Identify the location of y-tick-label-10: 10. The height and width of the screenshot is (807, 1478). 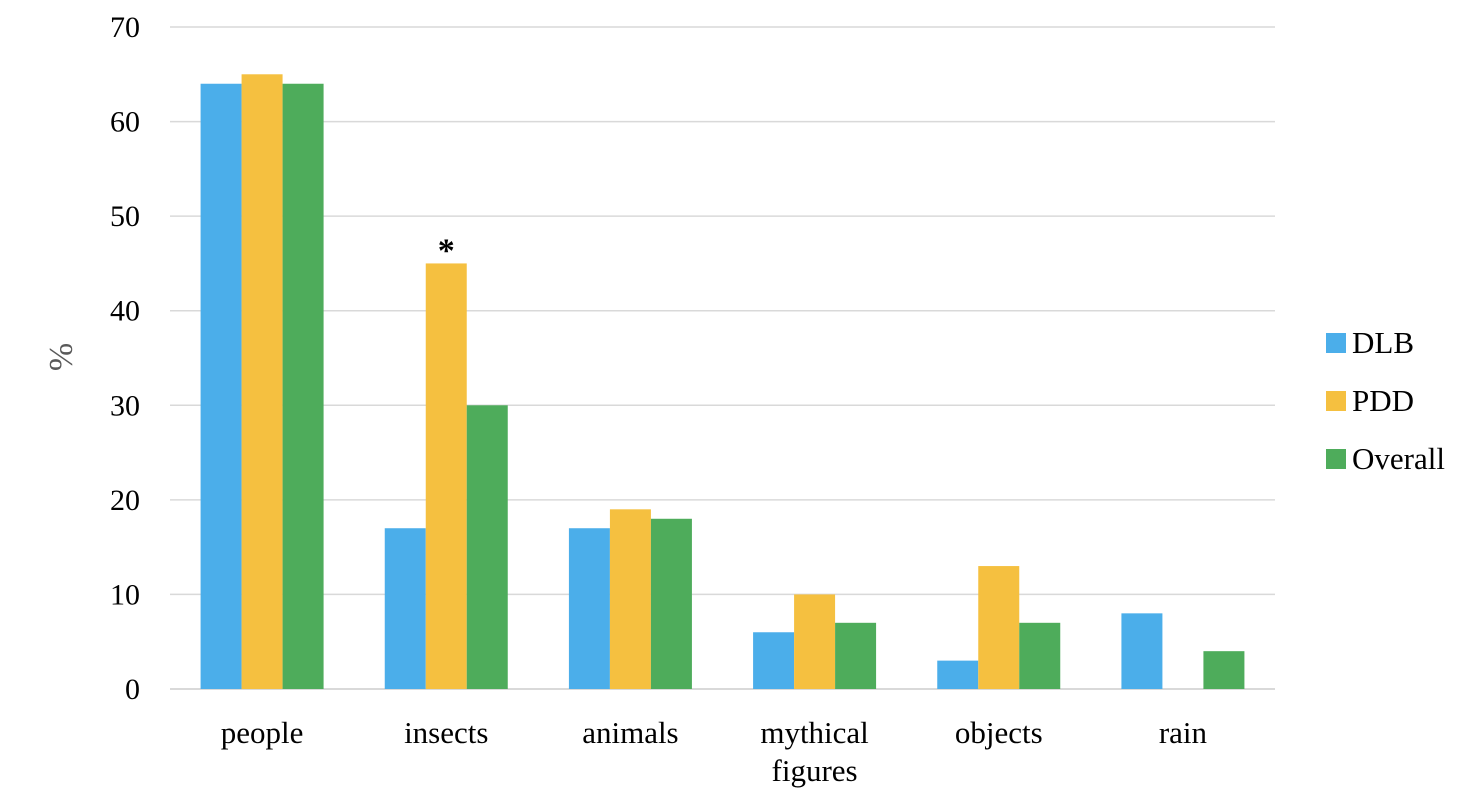
(125, 594).